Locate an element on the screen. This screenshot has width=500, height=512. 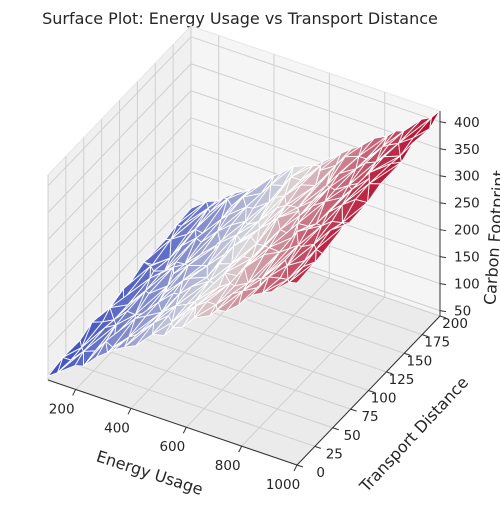
z-tick-label: 350 is located at coordinates (467, 150).